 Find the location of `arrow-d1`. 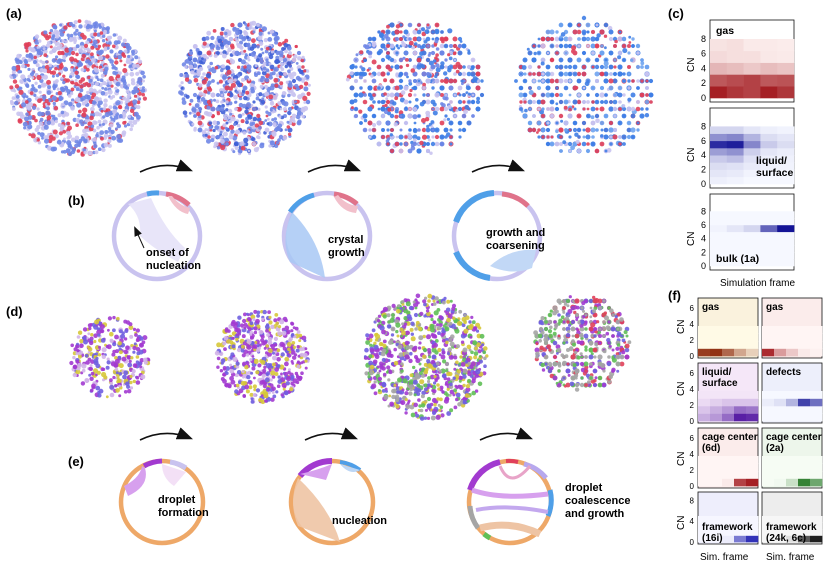

arrow-d1 is located at coordinates (166, 434).